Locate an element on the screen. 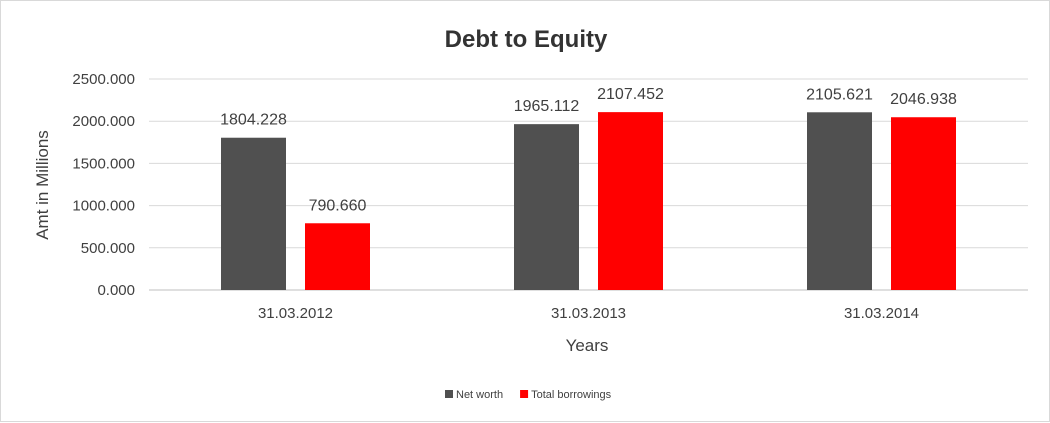 The image size is (1050, 423). x-tick-label: 31.03.2014 is located at coordinates (881, 313).